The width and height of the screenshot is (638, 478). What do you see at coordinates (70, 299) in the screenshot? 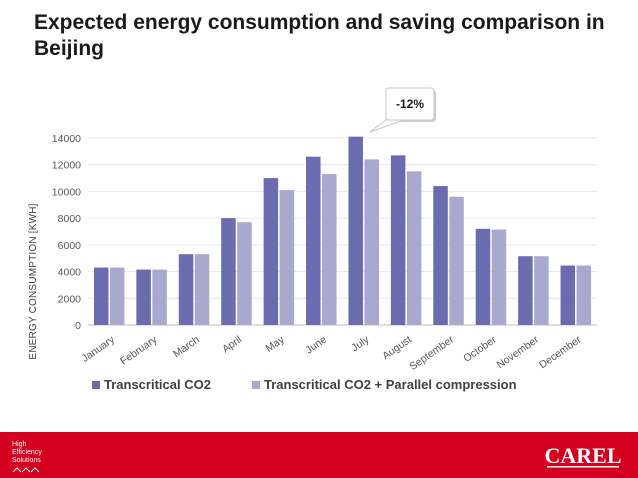
I see `y-tick-label: 2000` at bounding box center [70, 299].